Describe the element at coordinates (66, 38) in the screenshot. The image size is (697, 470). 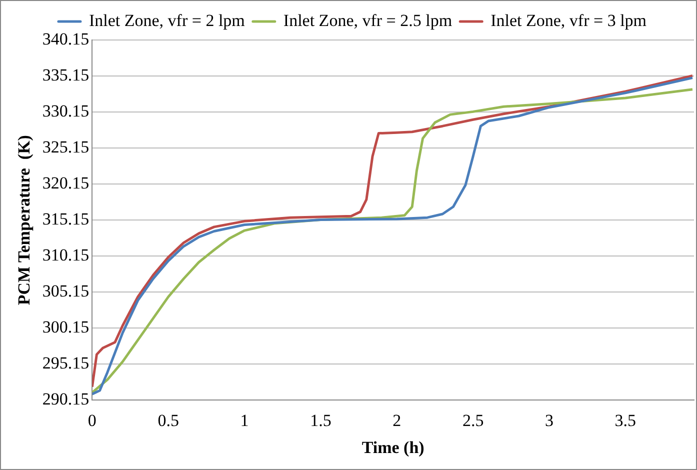
I see `y-tick-label: 340.15` at that location.